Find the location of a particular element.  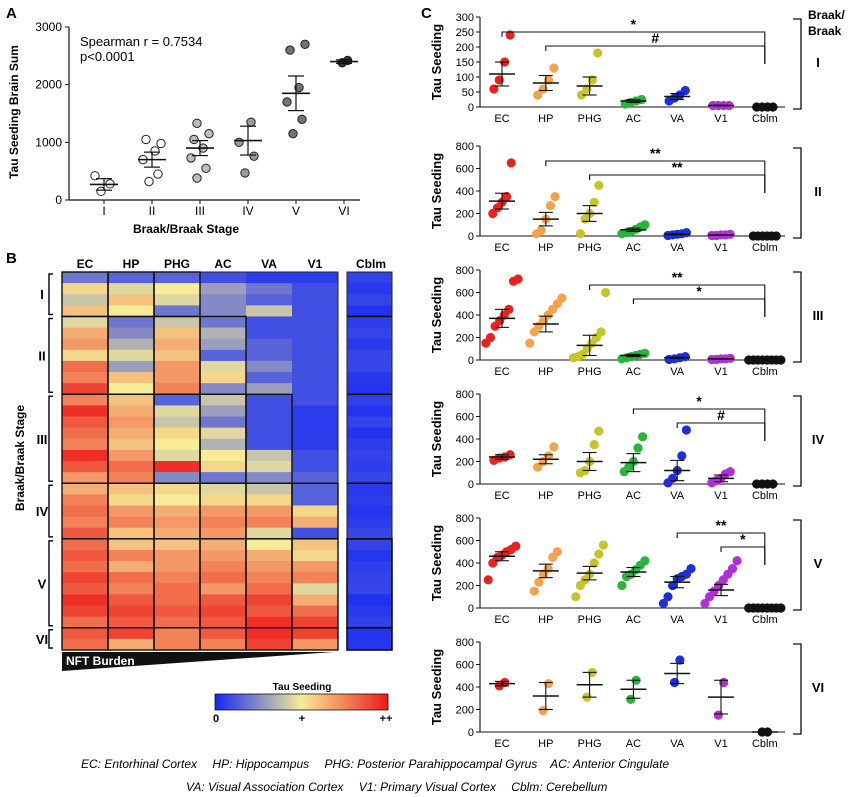

panel-c-stage-label: I is located at coordinates (818, 62).